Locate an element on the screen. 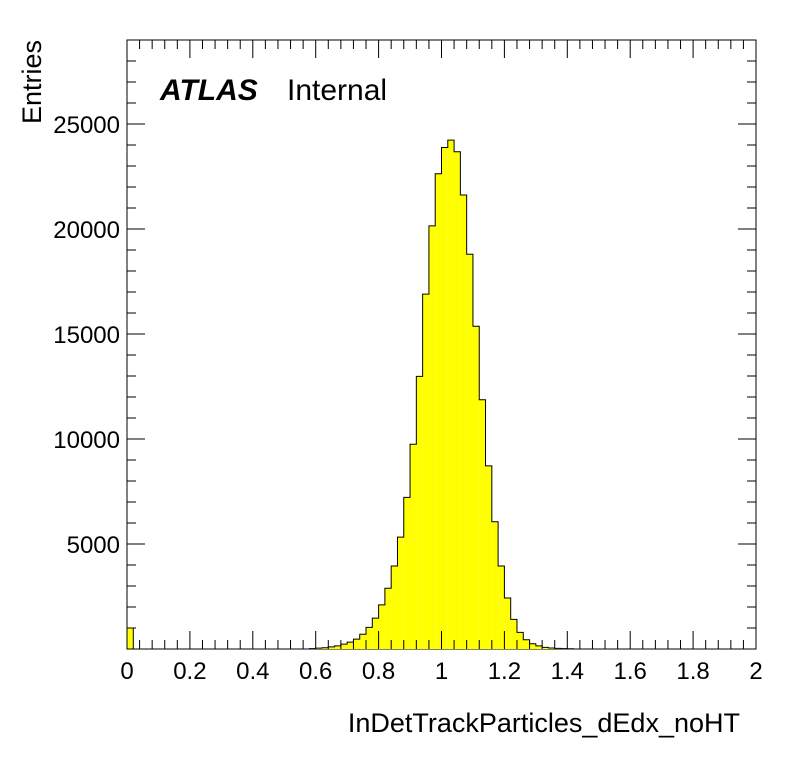  x-tick-label: 0.6 is located at coordinates (315, 671).